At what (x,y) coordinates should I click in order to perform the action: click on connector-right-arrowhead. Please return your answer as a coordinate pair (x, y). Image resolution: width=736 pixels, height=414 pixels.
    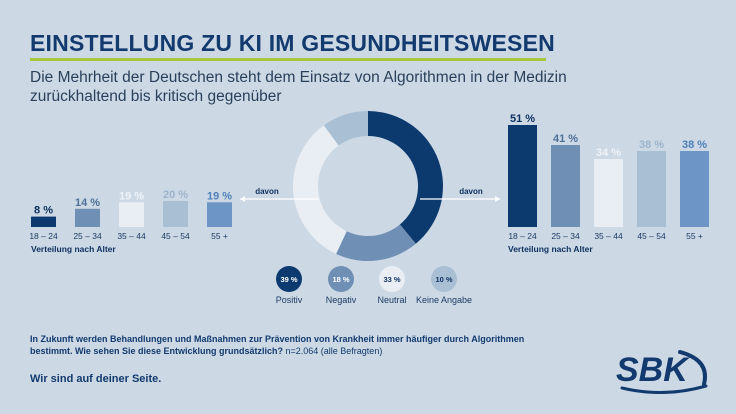
    Looking at the image, I should click on (497, 199).